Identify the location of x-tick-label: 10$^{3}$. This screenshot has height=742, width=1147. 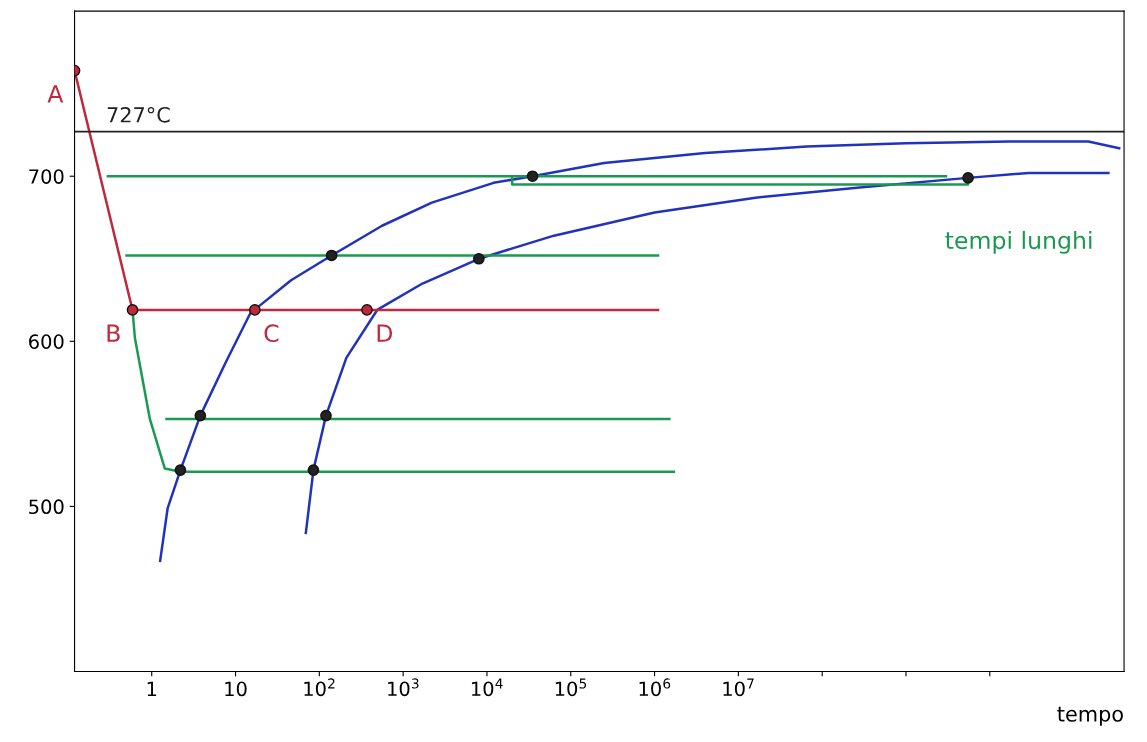
(403, 687).